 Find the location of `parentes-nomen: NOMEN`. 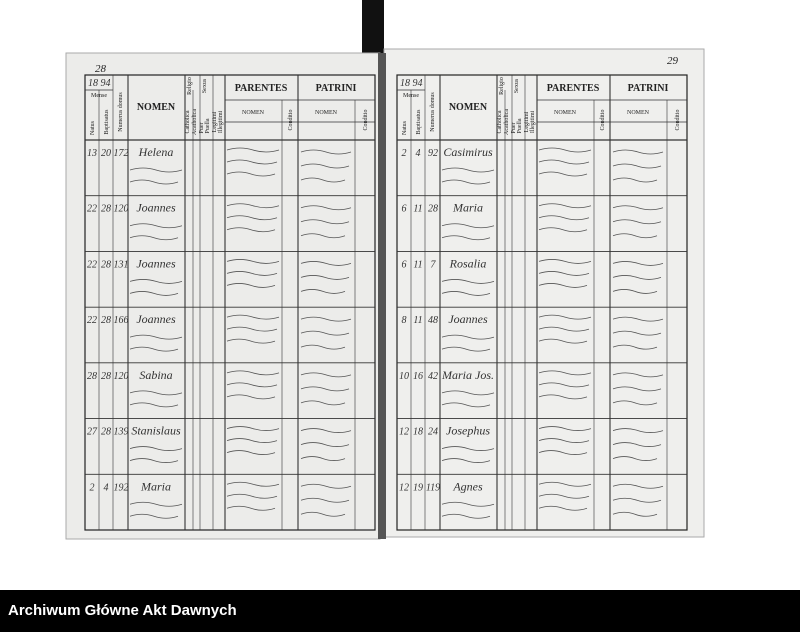

parentes-nomen: NOMEN is located at coordinates (253, 113).